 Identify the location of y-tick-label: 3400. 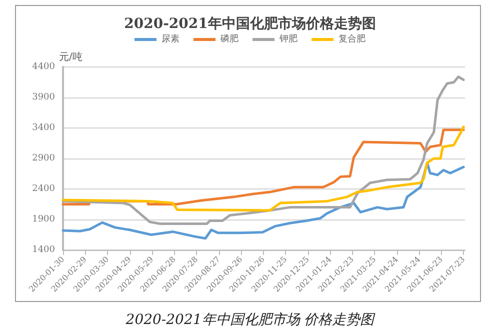
(44, 128).